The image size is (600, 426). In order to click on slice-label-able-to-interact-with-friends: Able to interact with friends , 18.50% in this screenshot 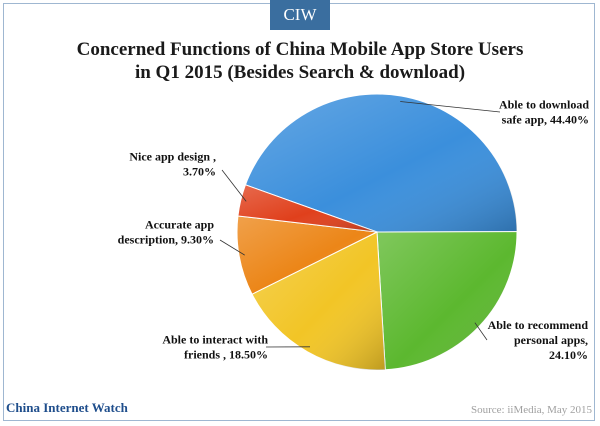, I will do `click(215, 347)`.